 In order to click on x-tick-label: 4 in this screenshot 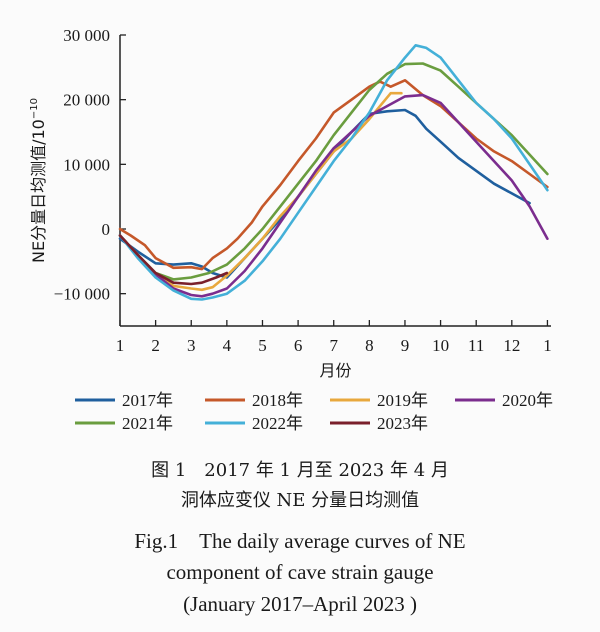, I will do `click(227, 345)`.